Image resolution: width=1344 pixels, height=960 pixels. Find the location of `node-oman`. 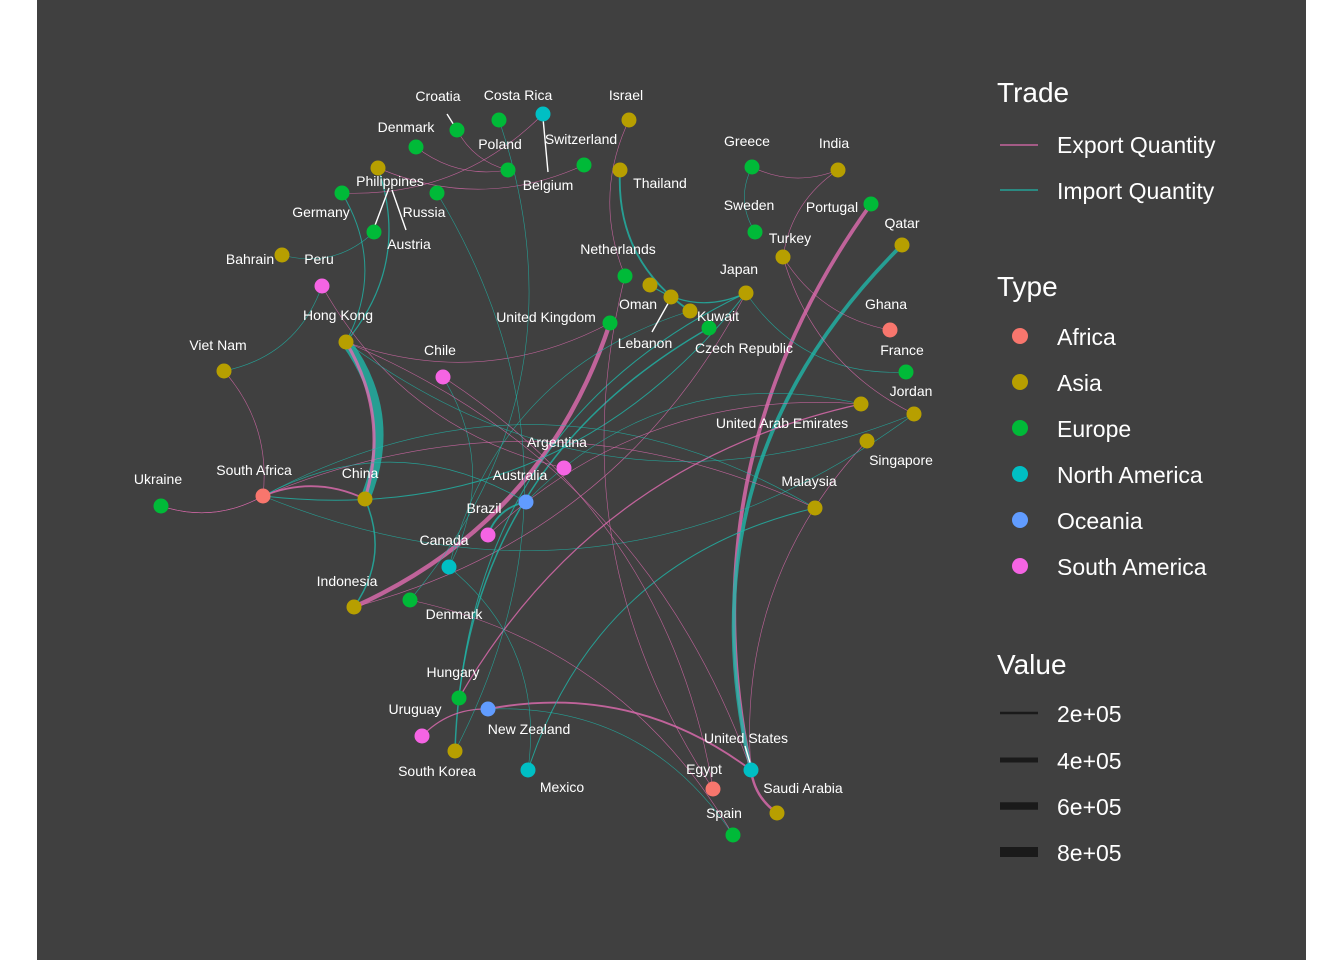

node-oman is located at coordinates (650, 285).